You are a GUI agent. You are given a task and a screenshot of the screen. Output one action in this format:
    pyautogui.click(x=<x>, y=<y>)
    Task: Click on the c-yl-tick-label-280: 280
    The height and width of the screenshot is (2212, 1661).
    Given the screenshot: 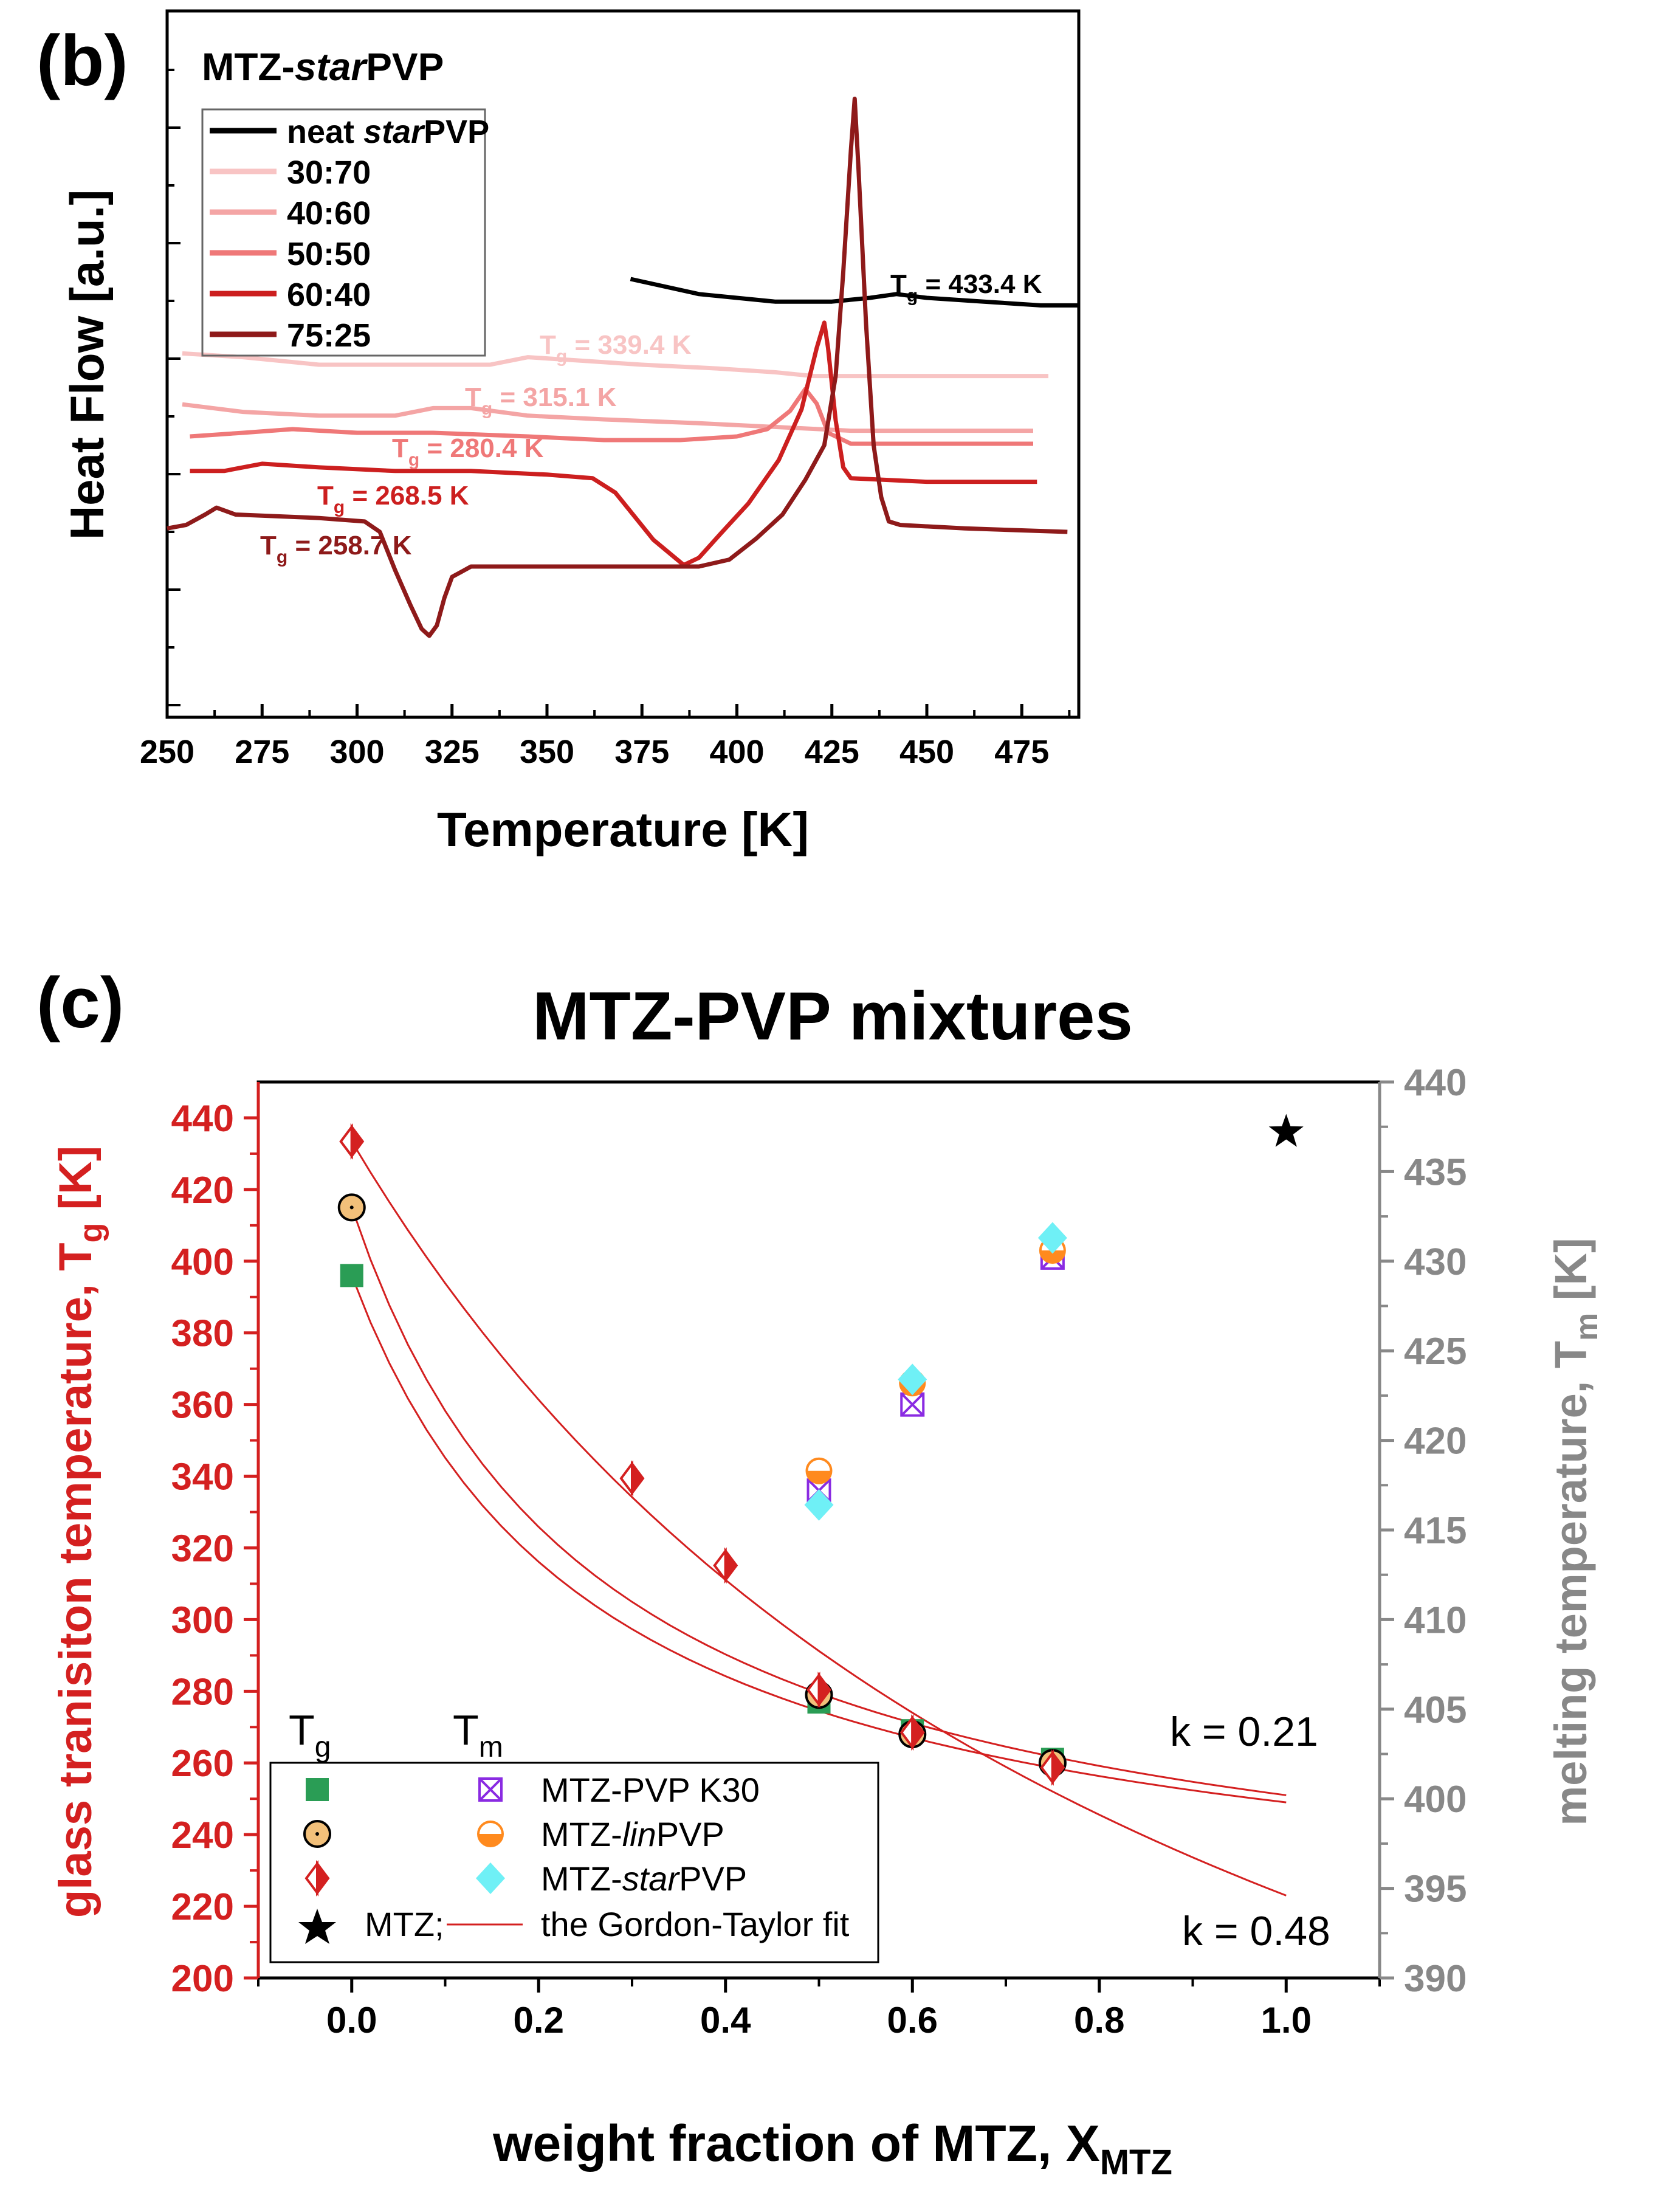 What is the action you would take?
    pyautogui.click(x=202, y=1692)
    